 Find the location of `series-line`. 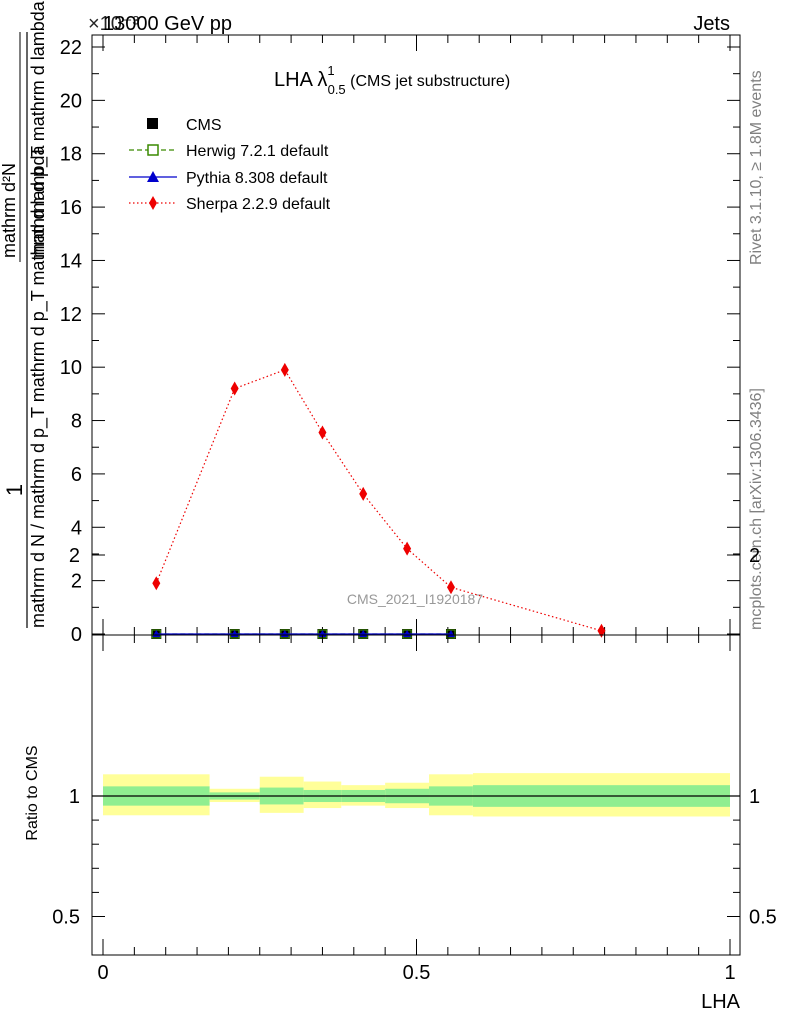

series-line is located at coordinates (378, 500).